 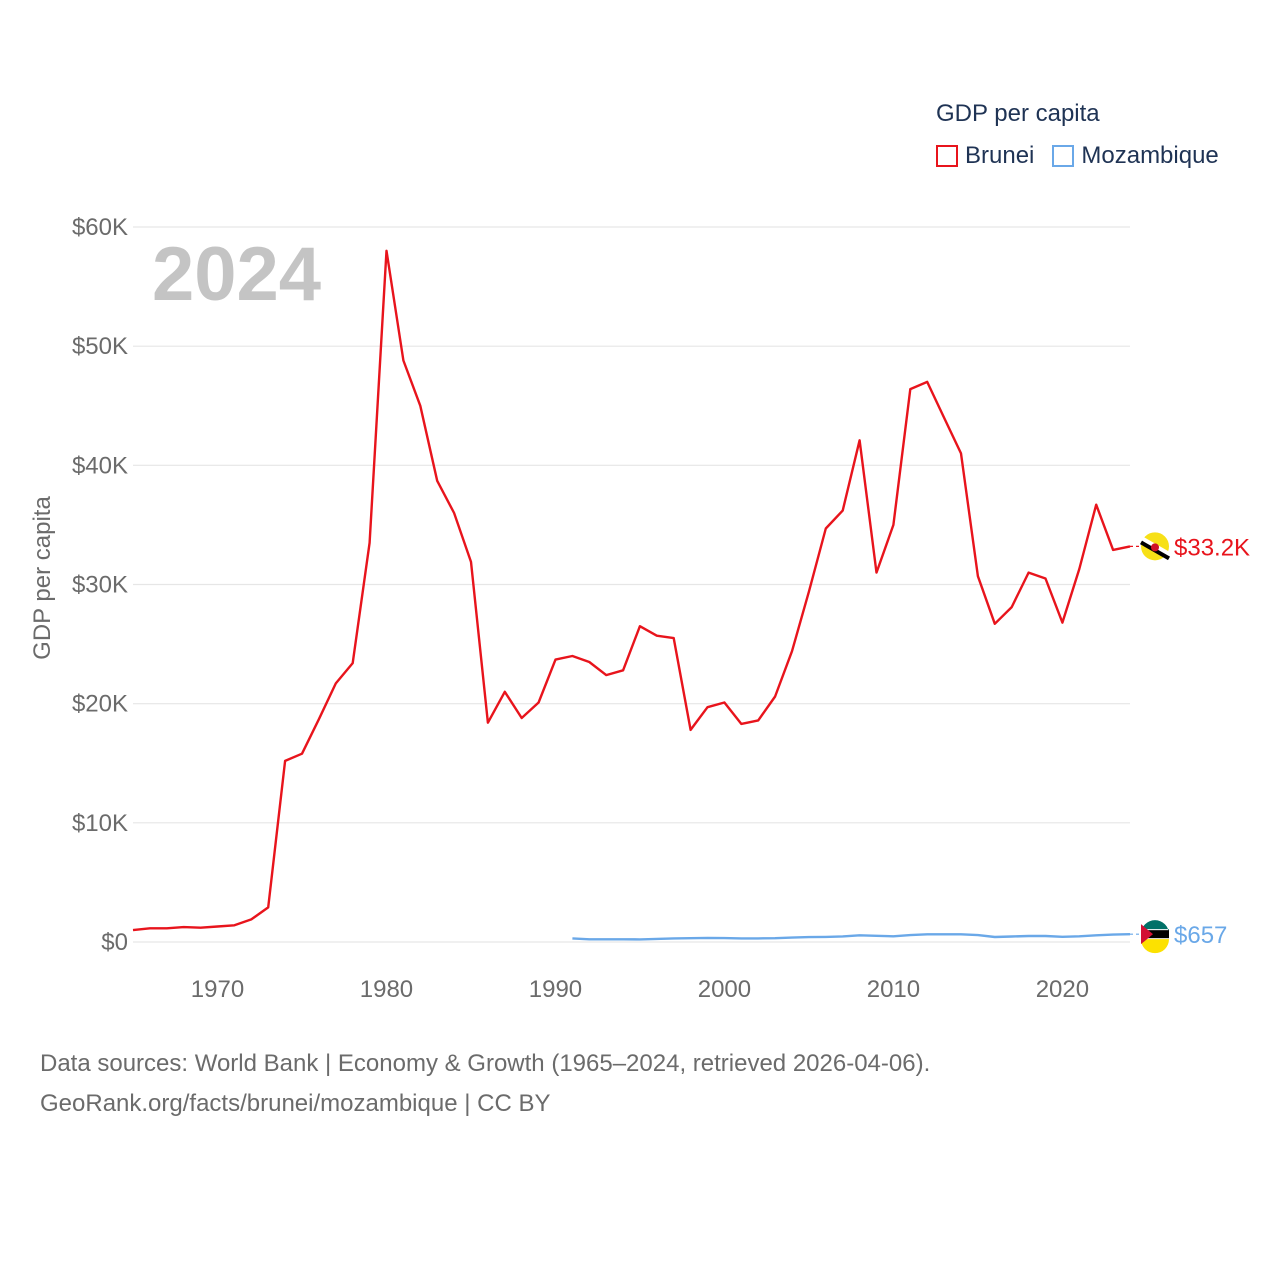 What do you see at coordinates (1200, 935) in the screenshot?
I see `end-label-mozambique: $657` at bounding box center [1200, 935].